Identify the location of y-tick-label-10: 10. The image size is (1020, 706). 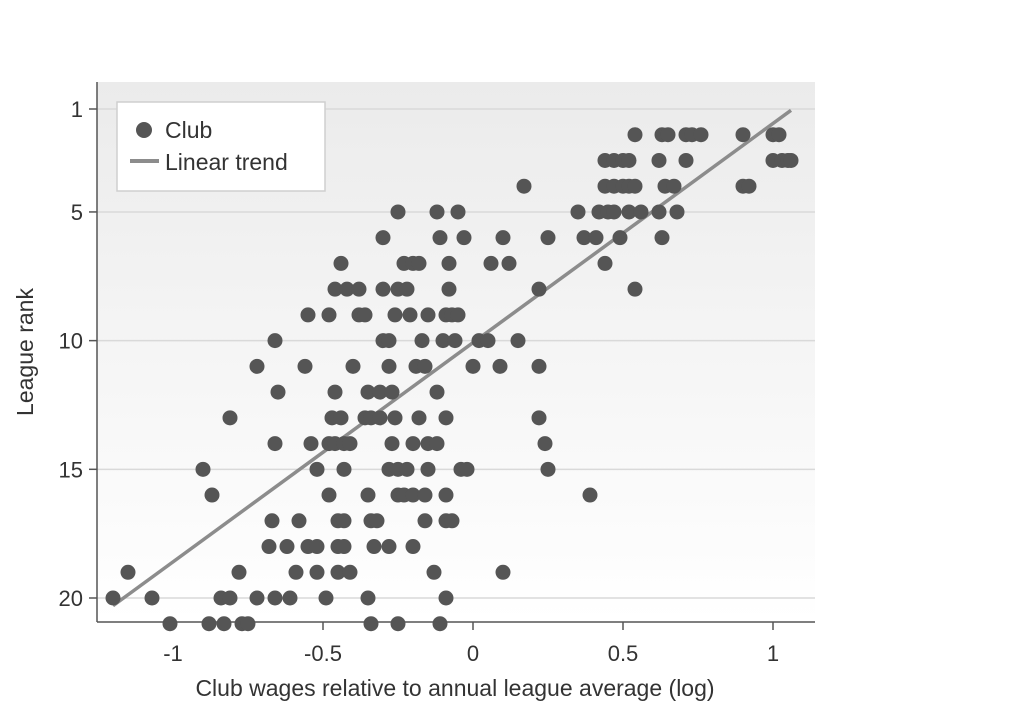
(71, 341).